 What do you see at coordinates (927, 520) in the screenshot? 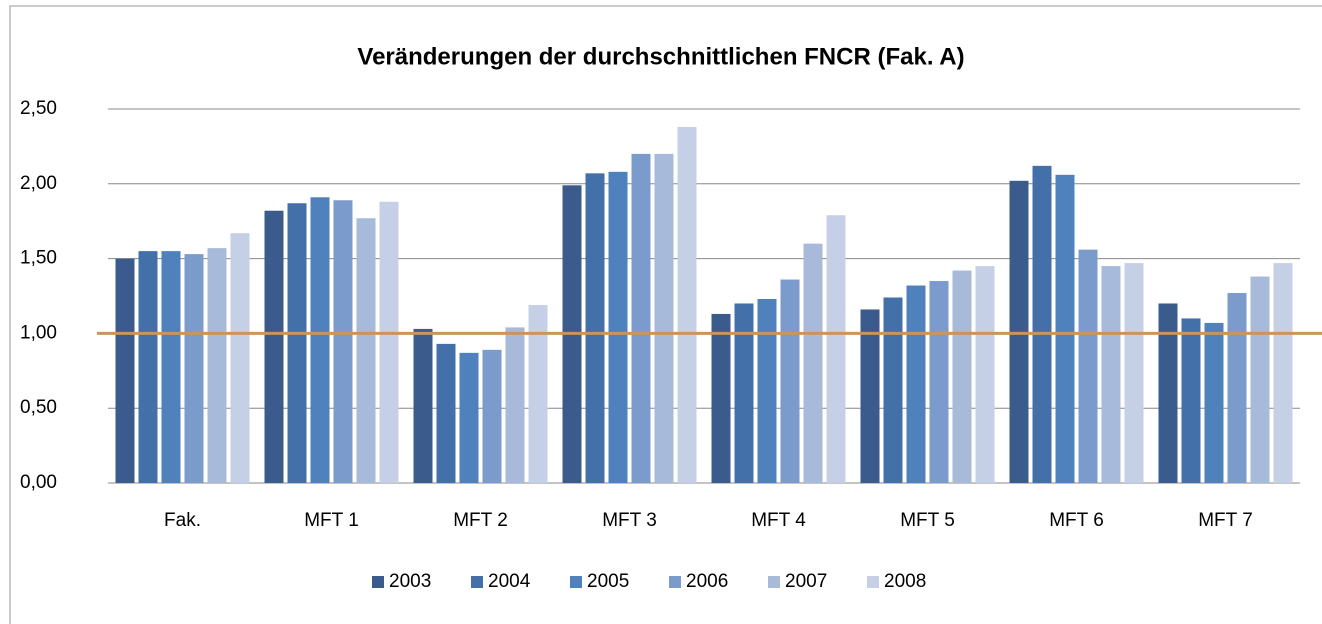
I see `x-tick-label: MFT 5` at bounding box center [927, 520].